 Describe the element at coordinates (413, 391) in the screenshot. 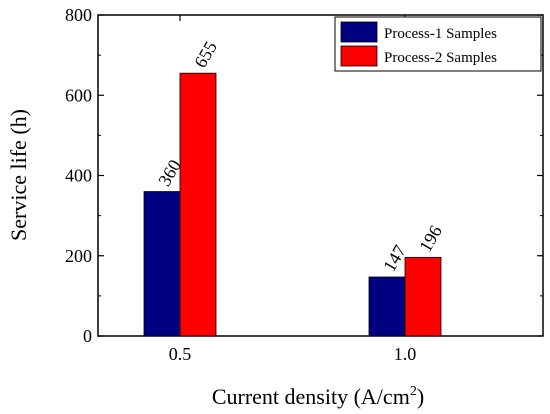

I see `x-axis-title-sup: 2` at that location.